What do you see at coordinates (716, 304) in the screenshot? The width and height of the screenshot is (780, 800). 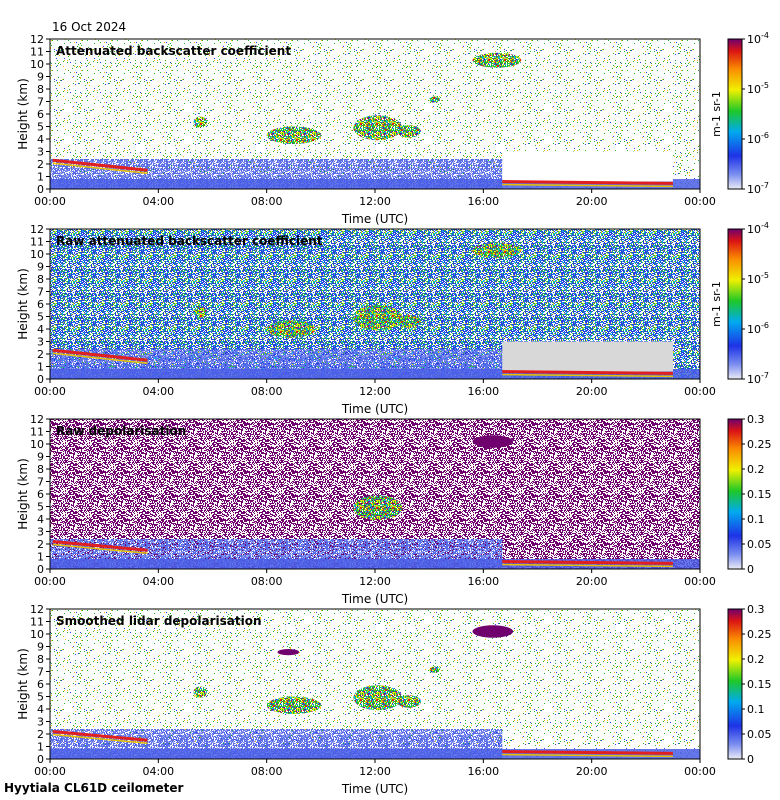 I see `colorbar-unit: m-1 sr-1` at bounding box center [716, 304].